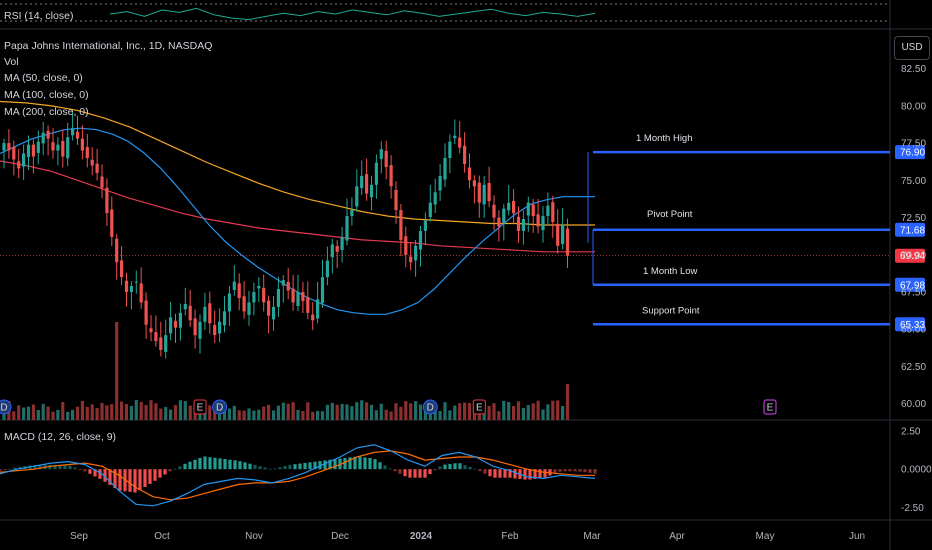  I want to click on event-letter: E, so click(200, 408).